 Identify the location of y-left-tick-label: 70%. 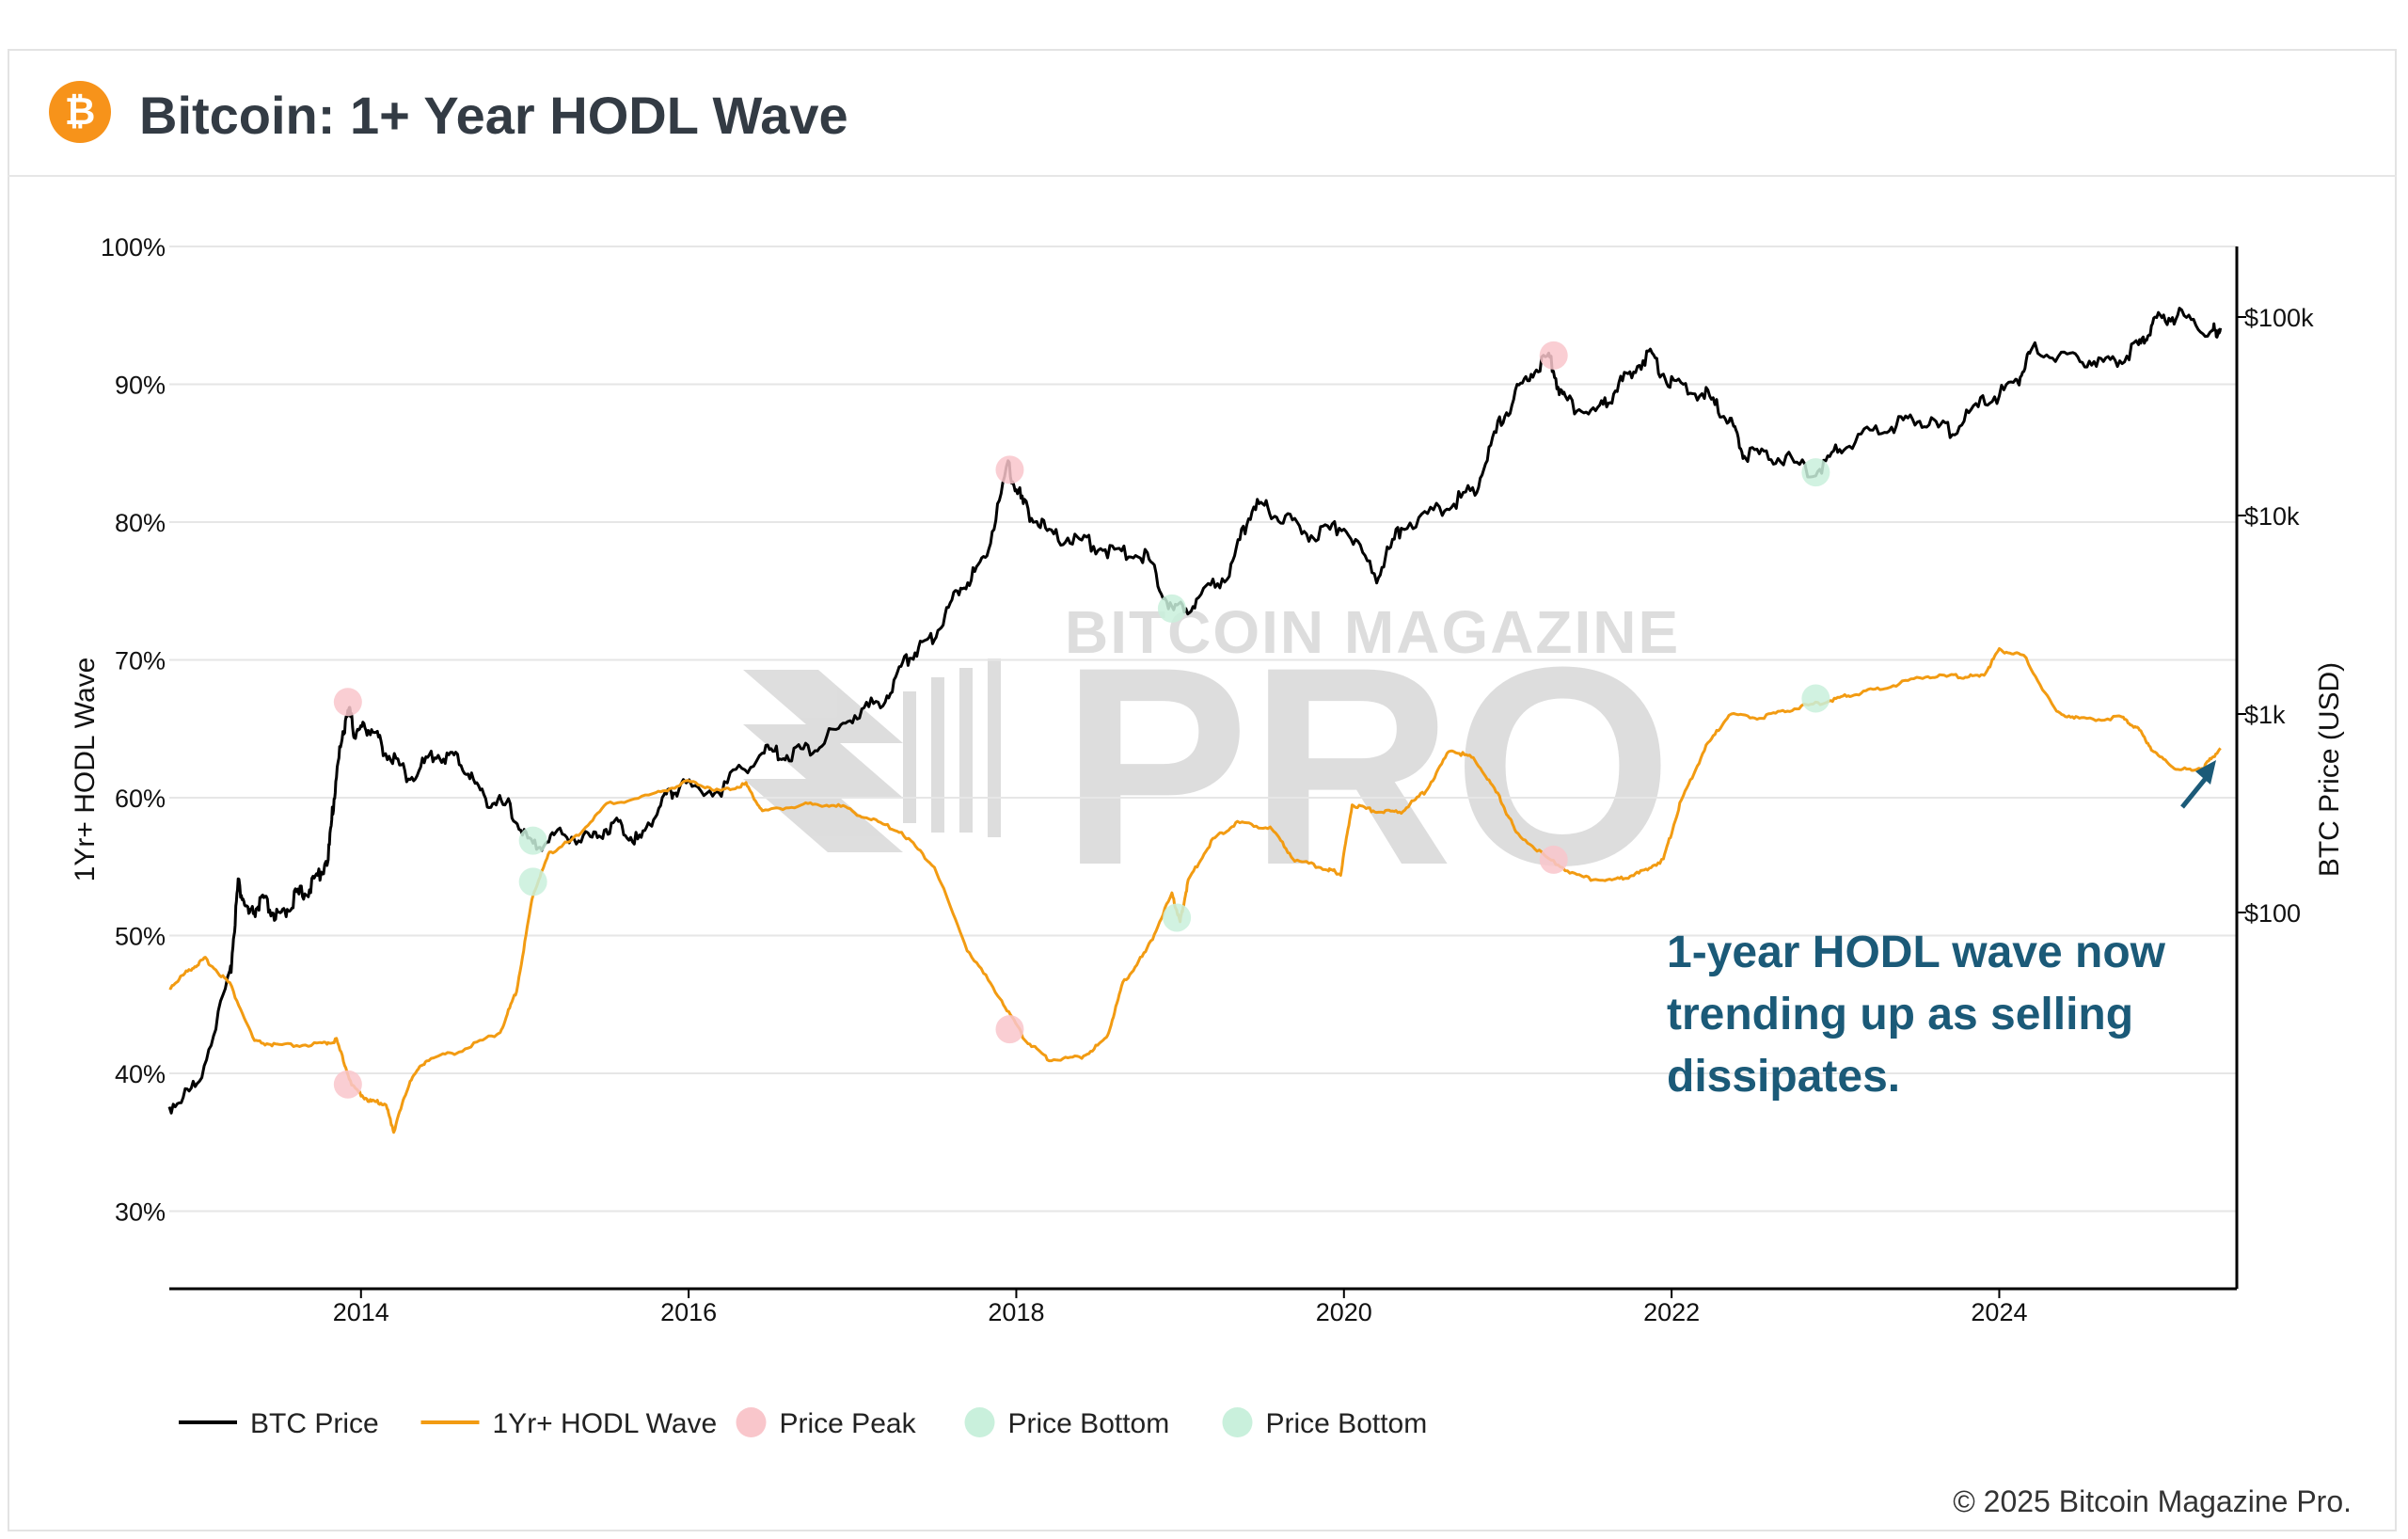
(140, 661).